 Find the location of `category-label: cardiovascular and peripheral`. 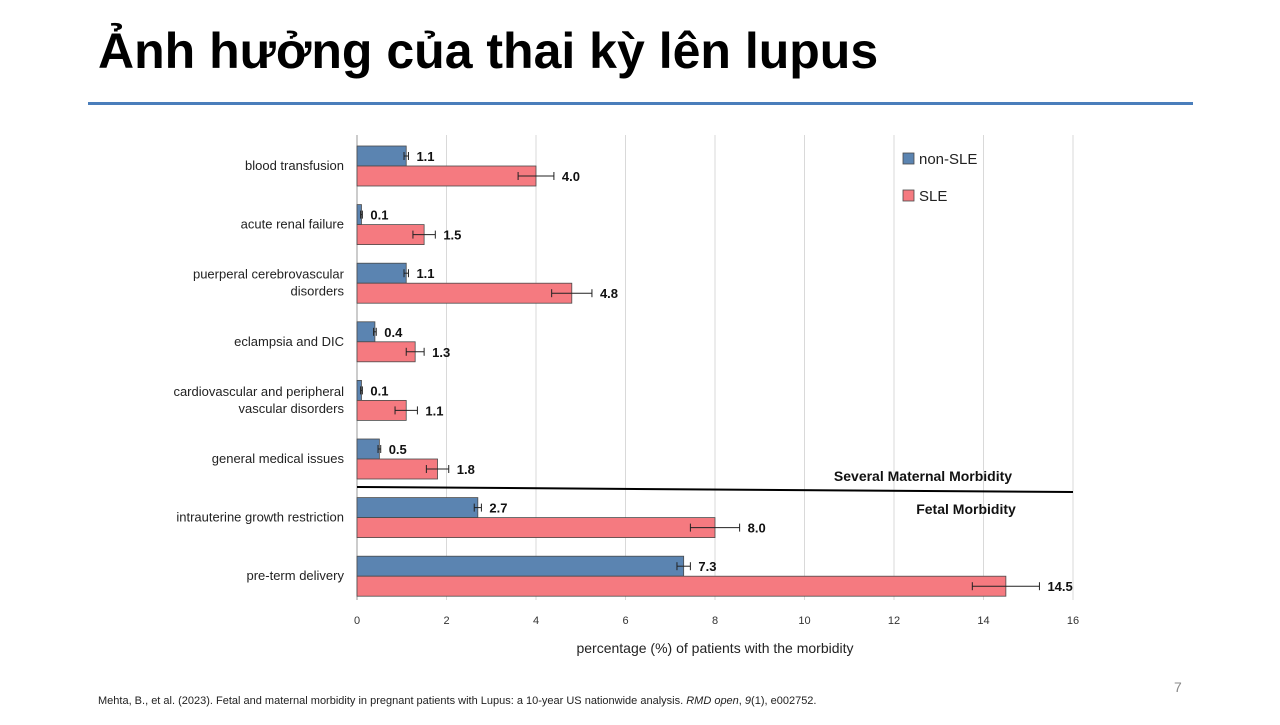

category-label: cardiovascular and peripheral is located at coordinates (258, 391).